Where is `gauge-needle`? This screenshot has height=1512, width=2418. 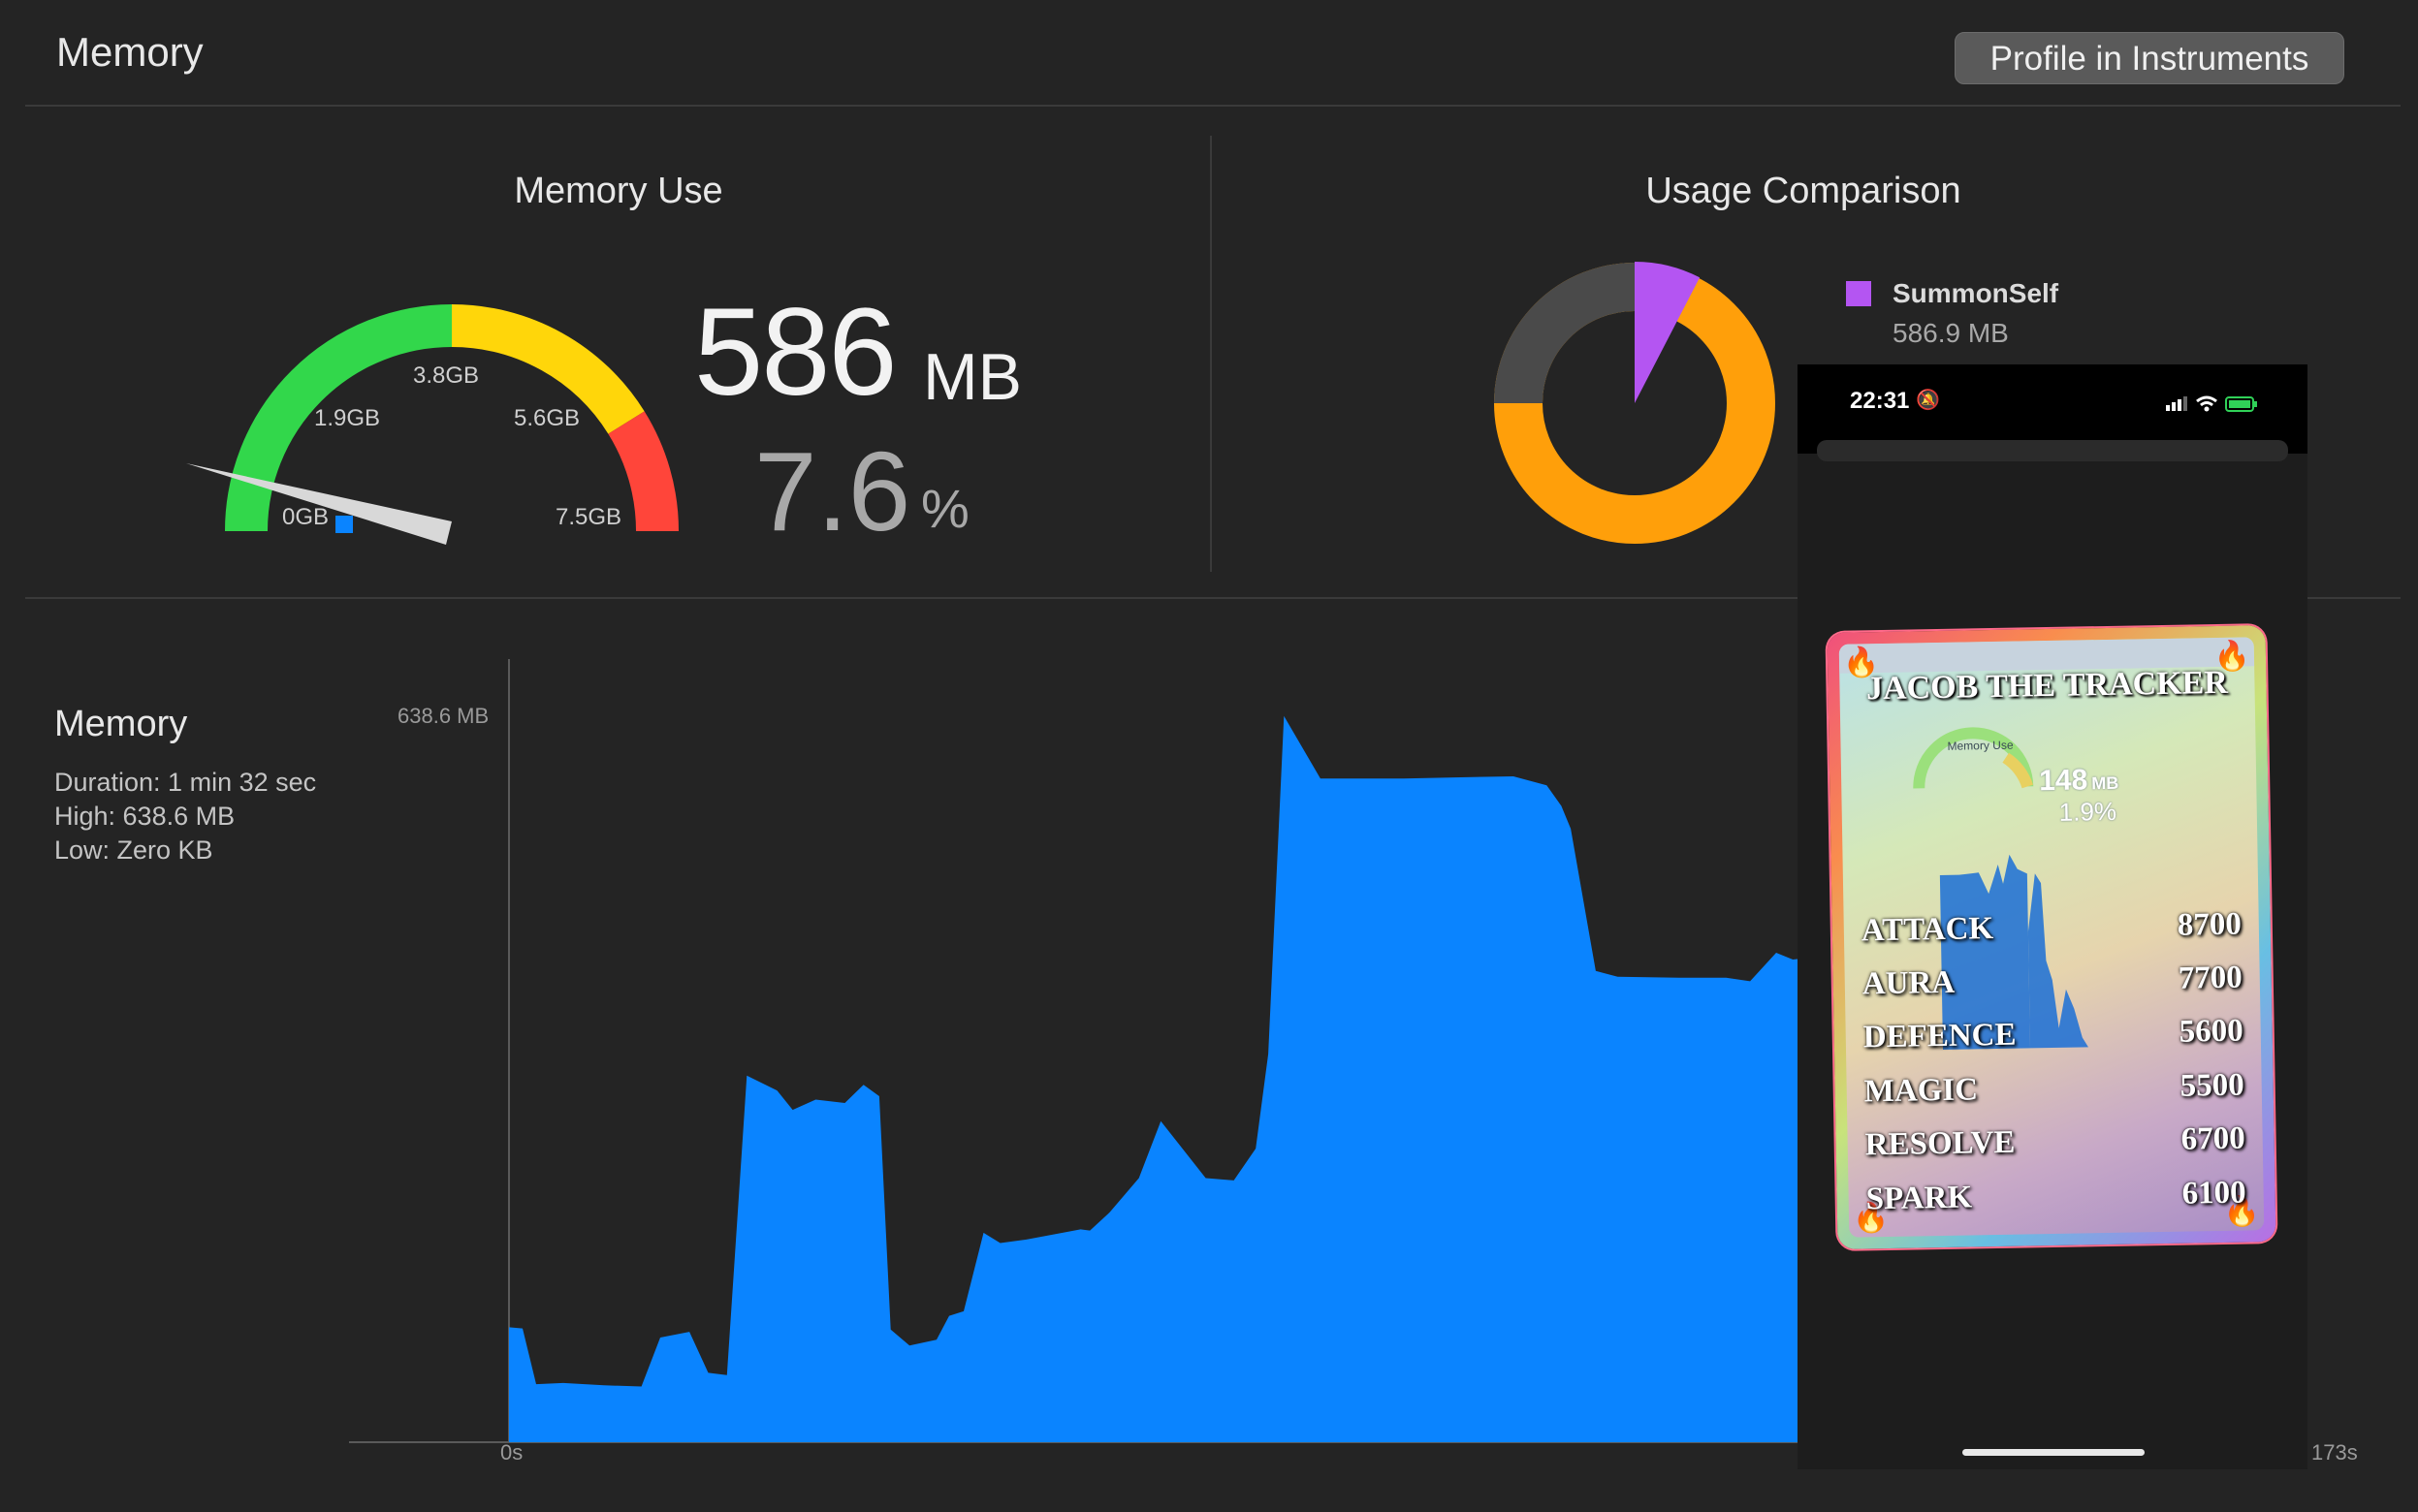 gauge-needle is located at coordinates (319, 504).